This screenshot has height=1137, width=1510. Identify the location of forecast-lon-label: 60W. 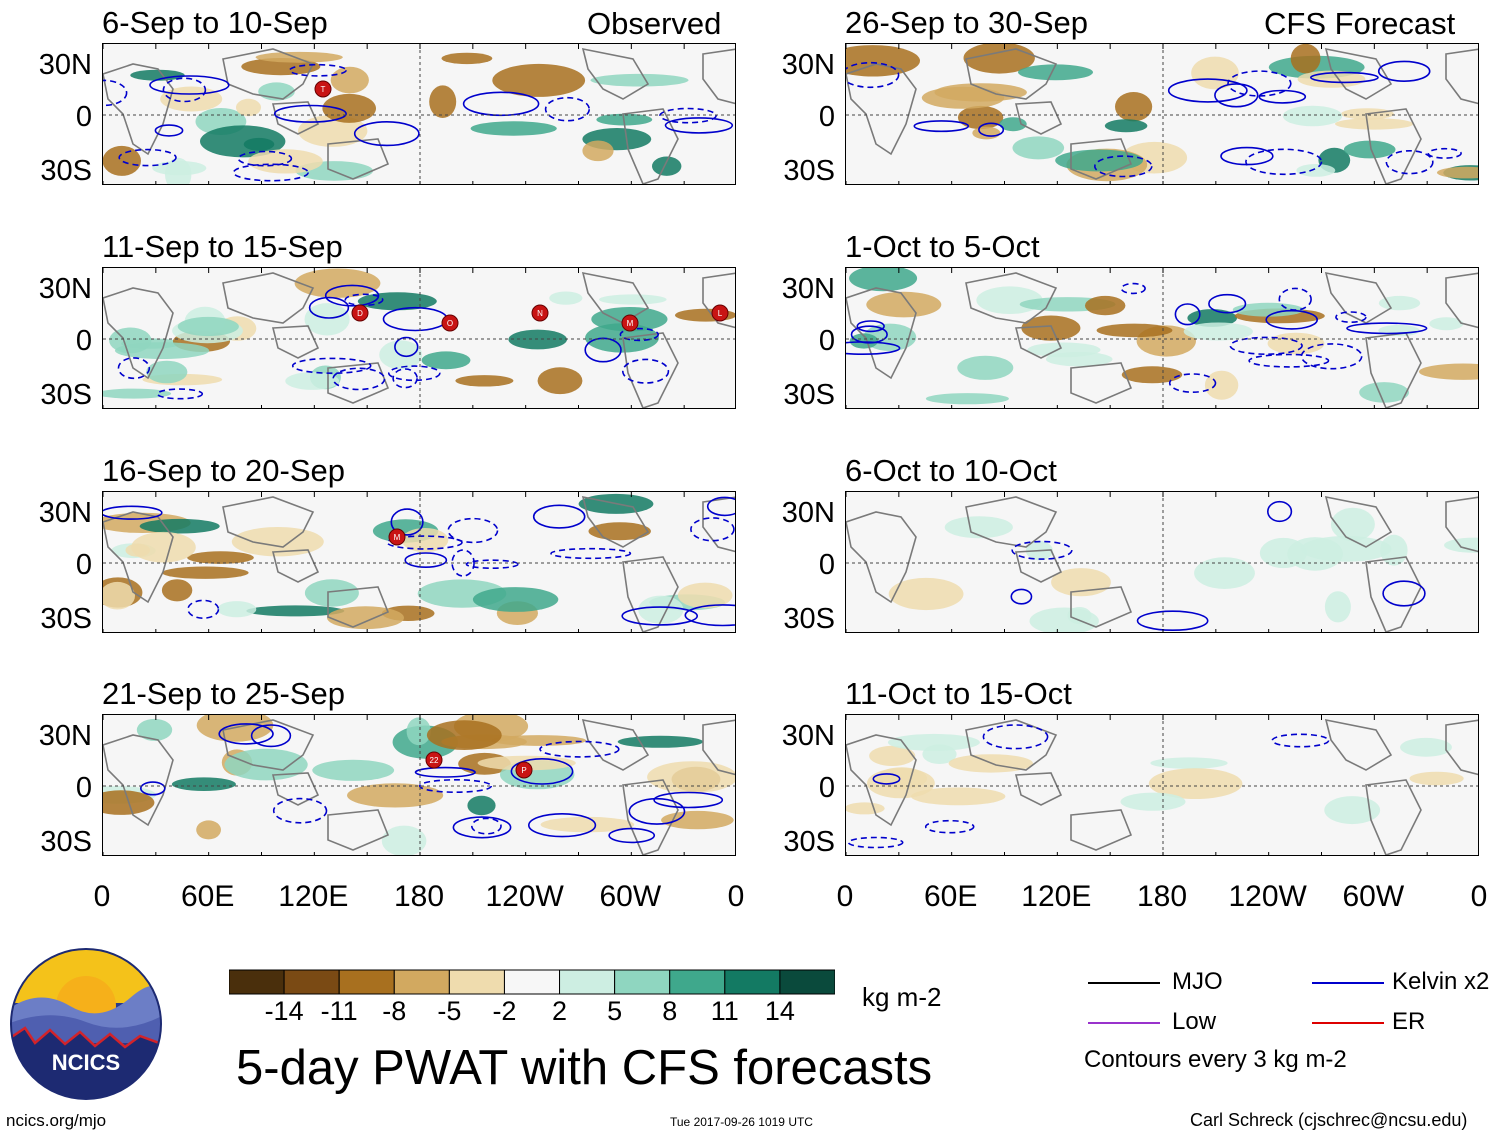
(1373, 896).